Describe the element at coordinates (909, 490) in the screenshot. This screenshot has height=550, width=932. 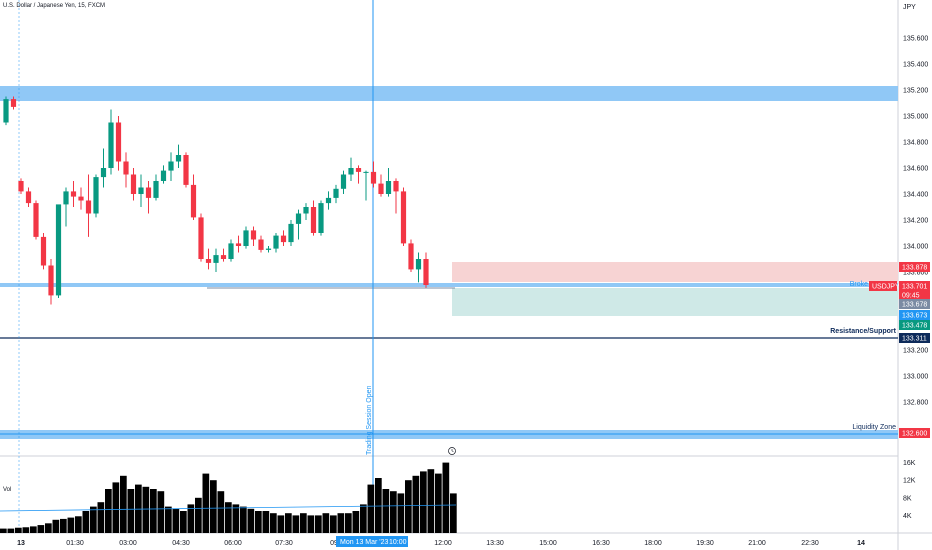
I see `volume-axis: 16K 12K 8K 4K` at that location.